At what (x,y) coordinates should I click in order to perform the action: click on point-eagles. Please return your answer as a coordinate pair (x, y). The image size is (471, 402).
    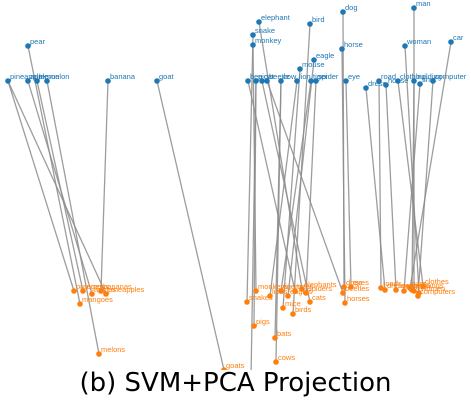
    Looking at the image, I should click on (288, 296).